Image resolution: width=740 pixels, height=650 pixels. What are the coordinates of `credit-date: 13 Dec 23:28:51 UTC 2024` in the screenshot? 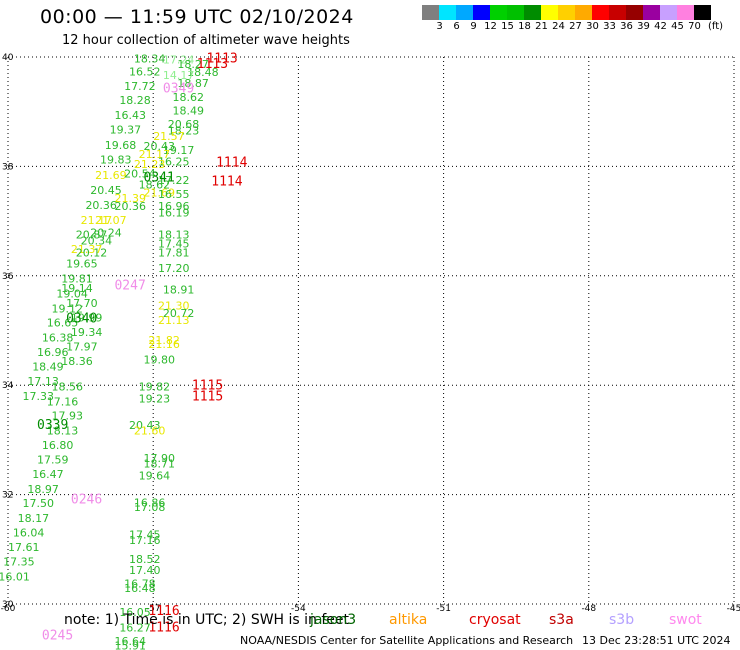 It's located at (656, 640).